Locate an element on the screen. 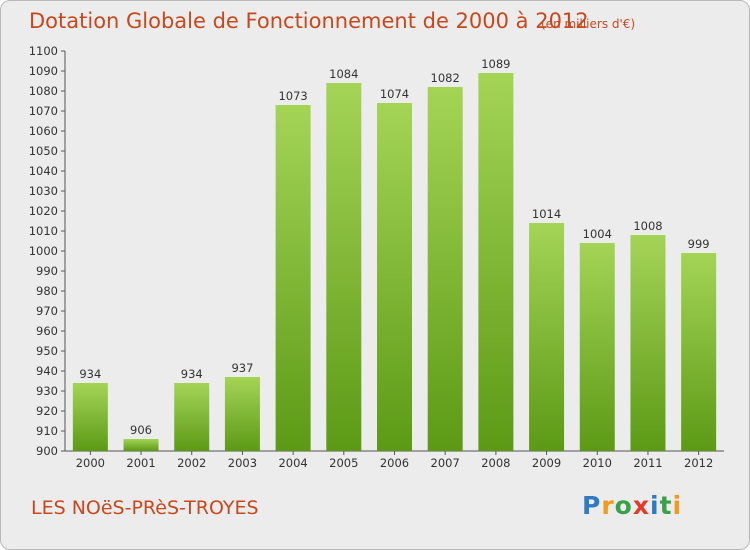 The image size is (750, 550). y-tick-label: 1080 is located at coordinates (43, 91).